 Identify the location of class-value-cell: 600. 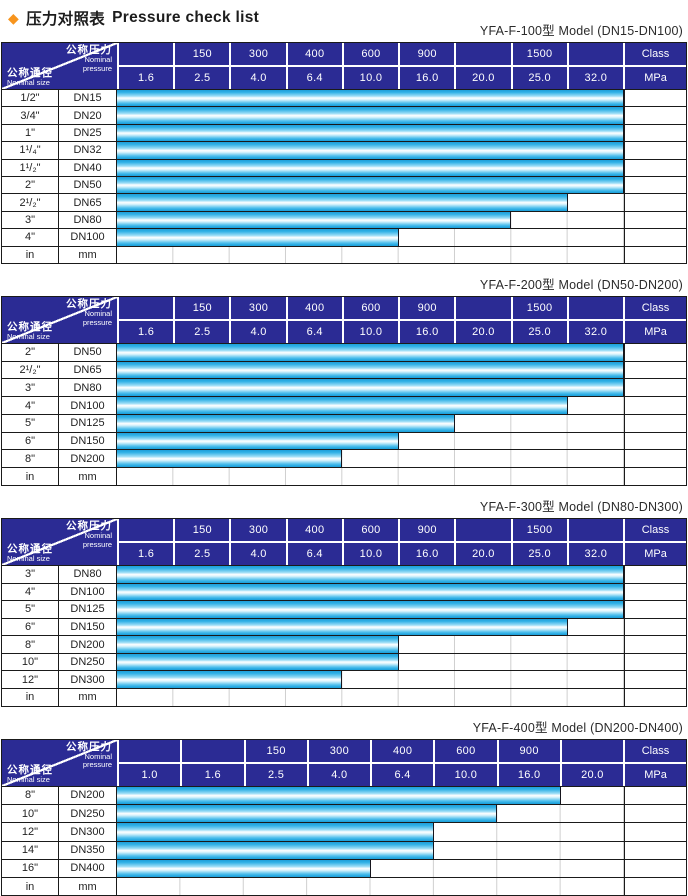
(369, 529).